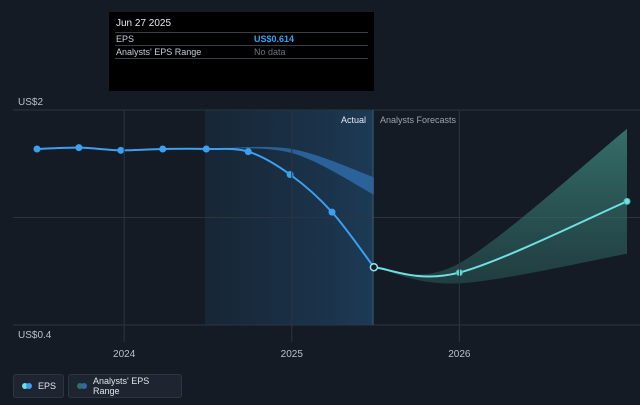  What do you see at coordinates (159, 52) in the screenshot?
I see `tooltip-range-label: Analysts' EPS Range` at bounding box center [159, 52].